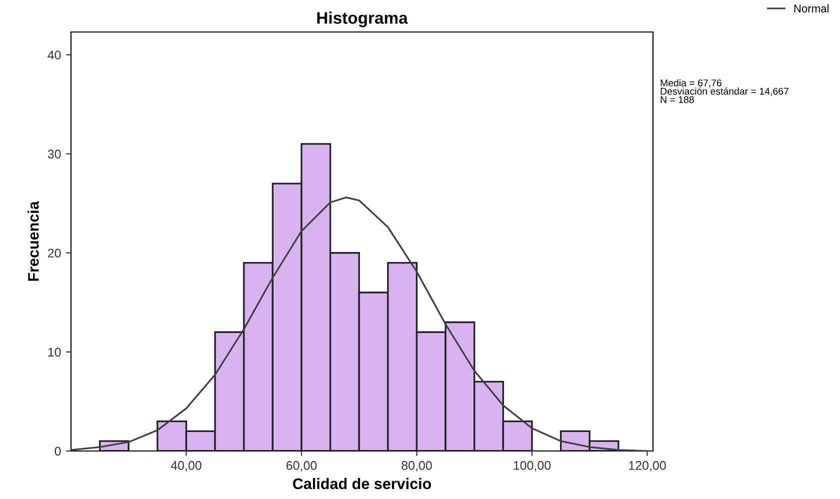  Describe the element at coordinates (811, 8) in the screenshot. I see `legend-label: Normal` at that location.